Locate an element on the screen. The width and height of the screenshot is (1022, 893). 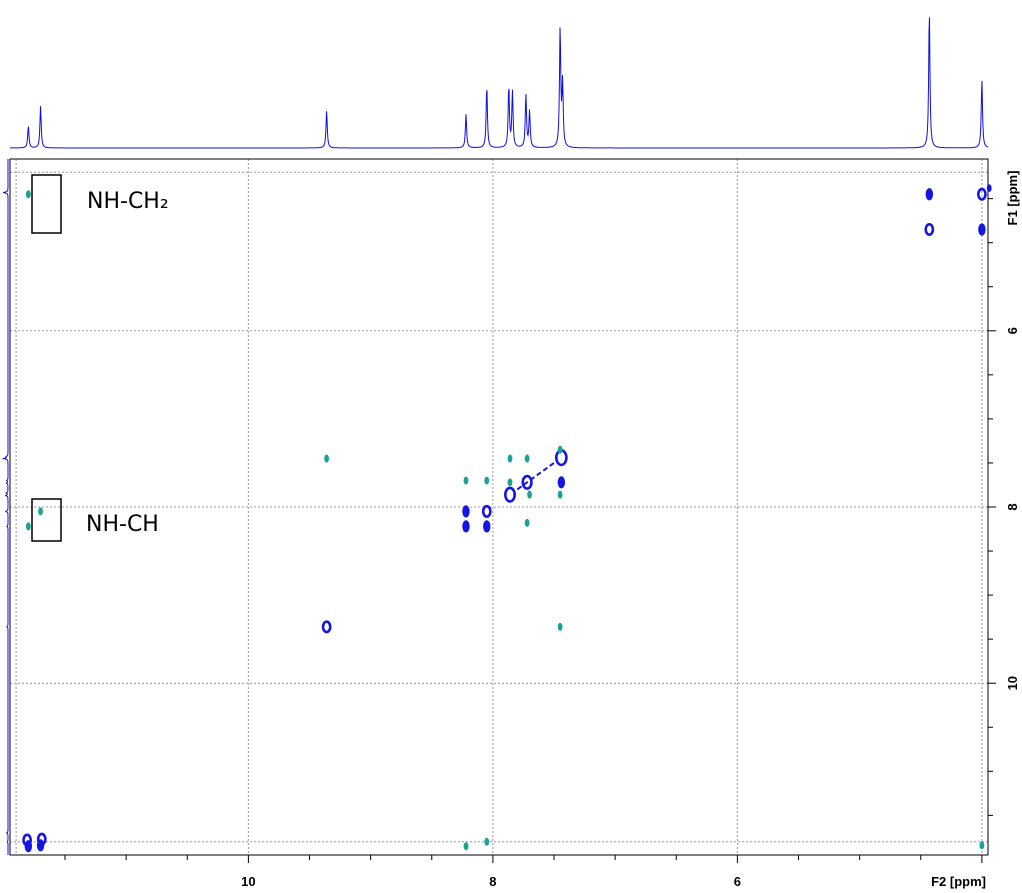
y-tick-label: 6 is located at coordinates (1012, 330).